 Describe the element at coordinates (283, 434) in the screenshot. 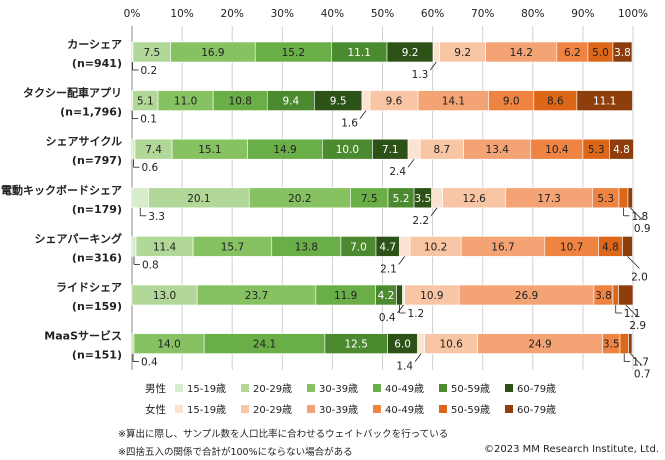

I see `footnote-weighting: ※算出に際し、サンプル数を人口比率に合わせるウェイトバックを行っている` at that location.